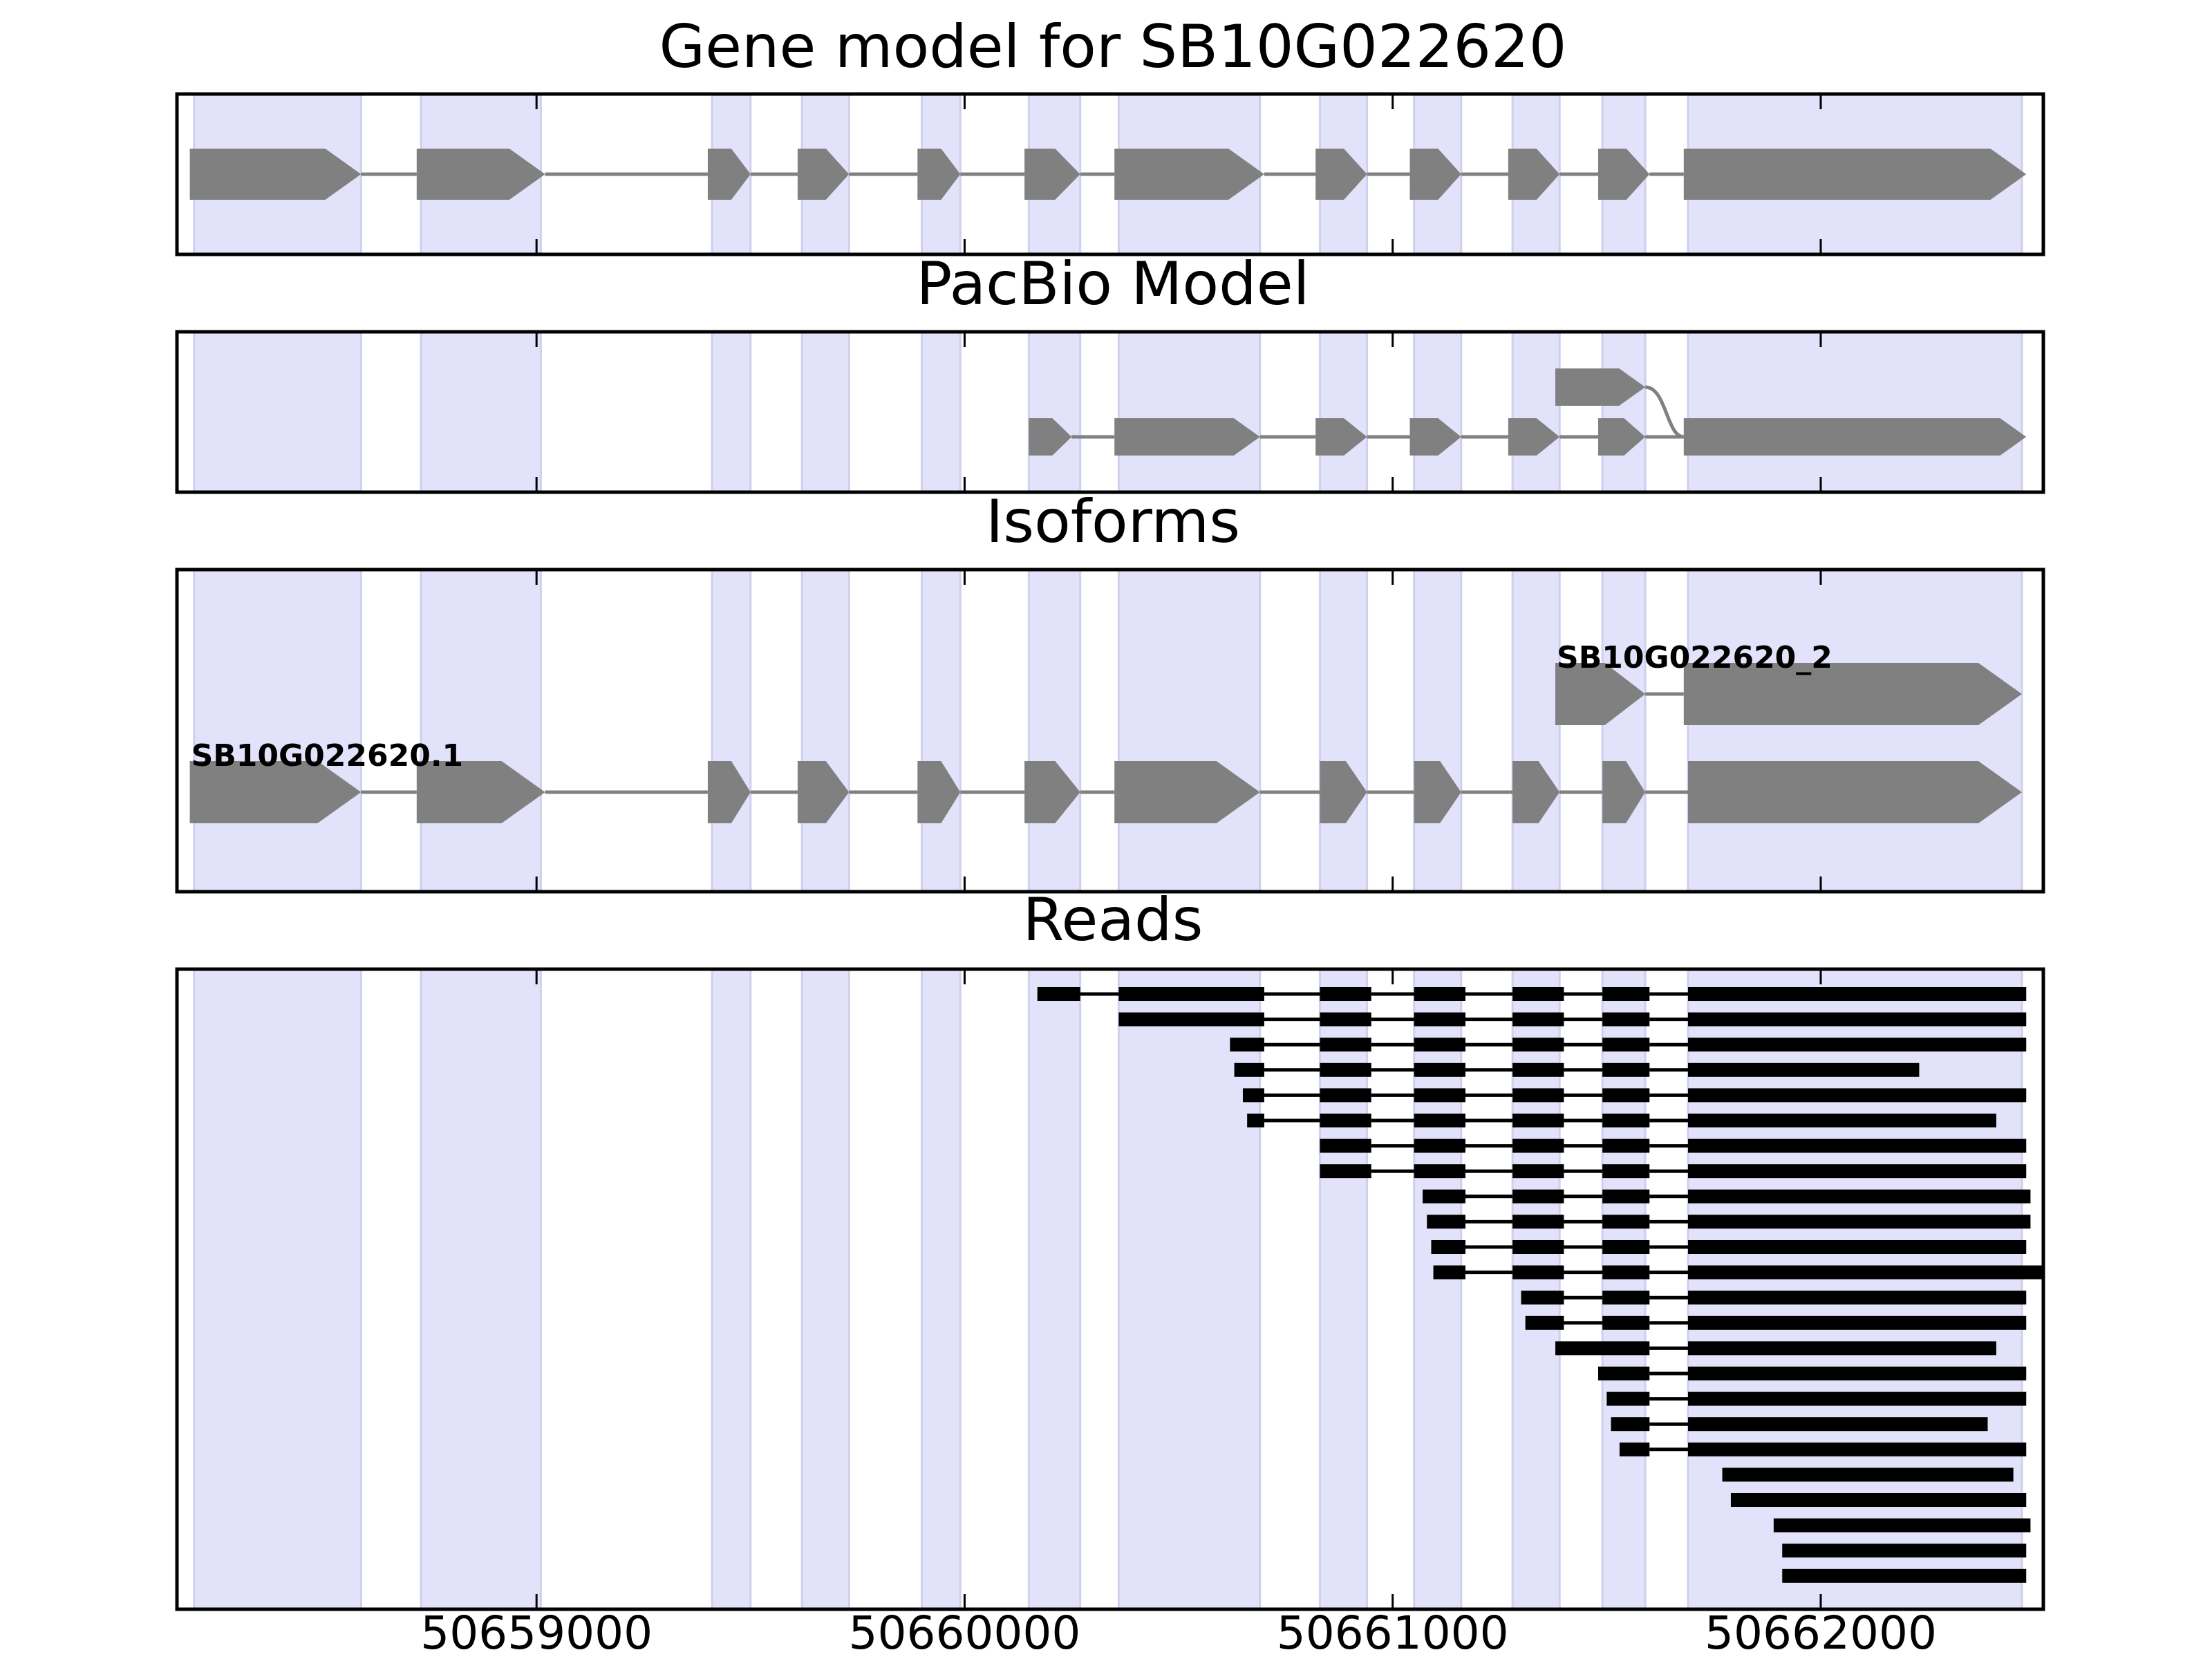 This screenshot has height=1659, width=2212. What do you see at coordinates (327, 756) in the screenshot?
I see `isoform-label-1: SB10G022620.1` at bounding box center [327, 756].